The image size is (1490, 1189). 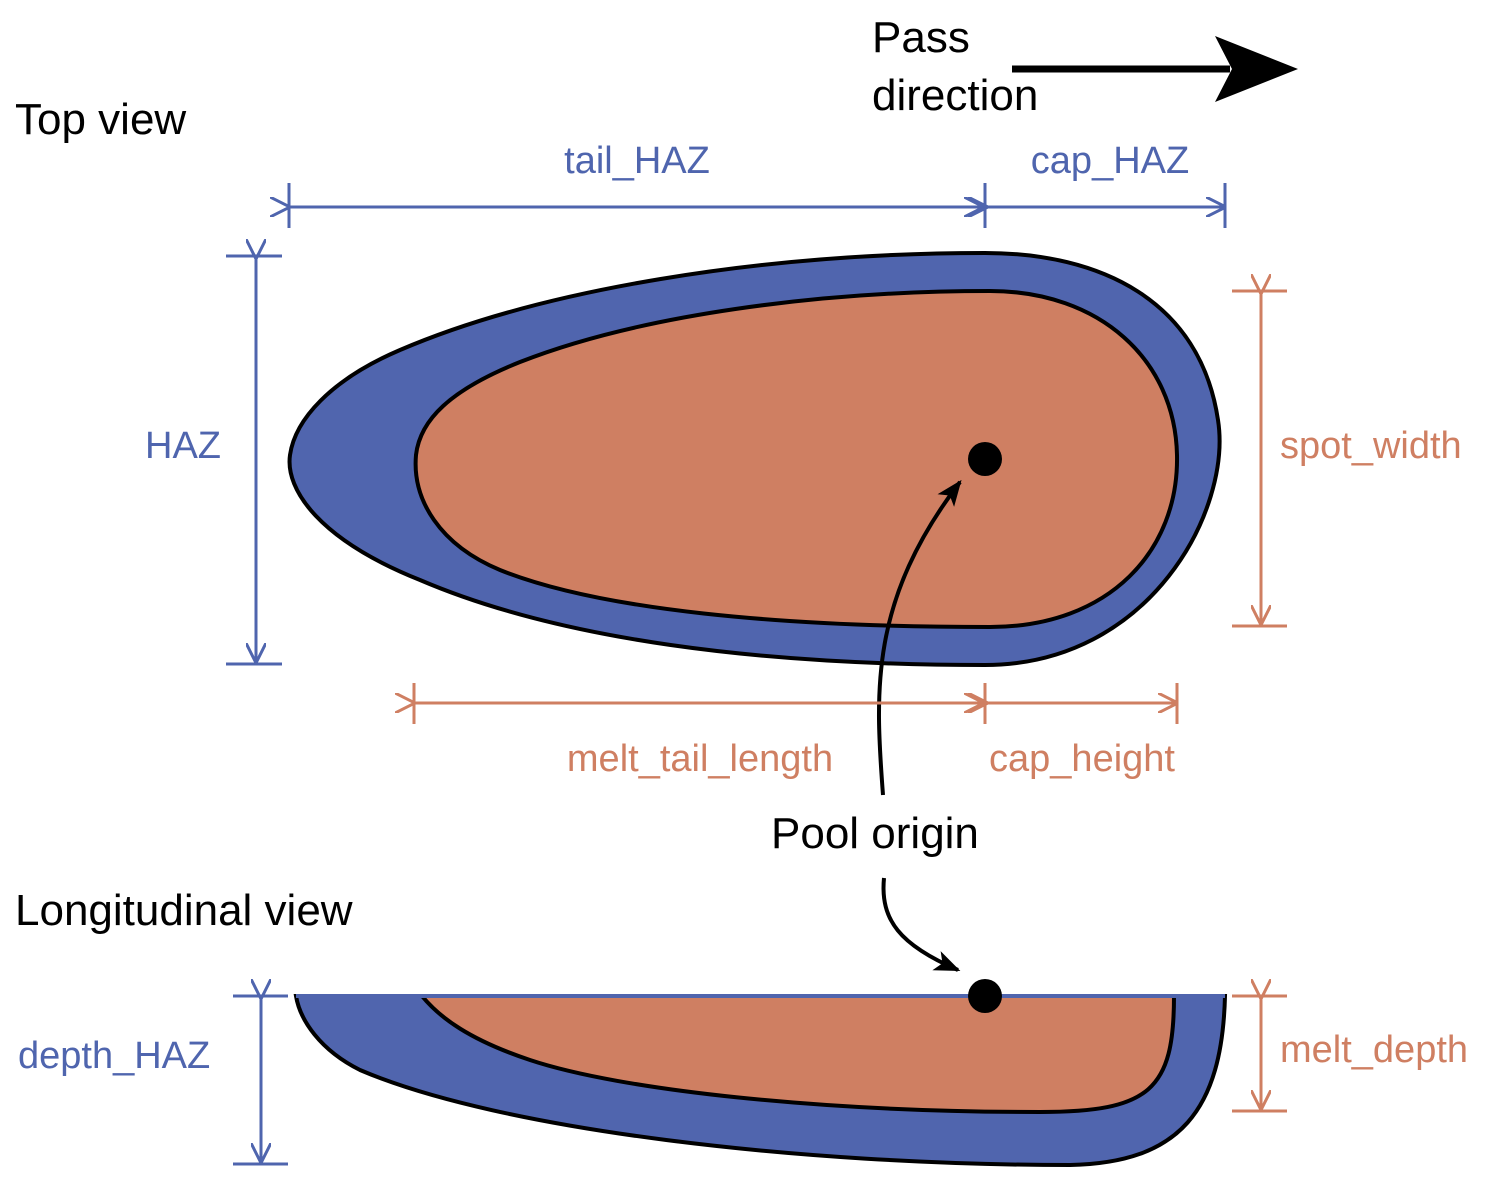 I want to click on melt-depth-label: melt_depth, so click(x=1374, y=1050).